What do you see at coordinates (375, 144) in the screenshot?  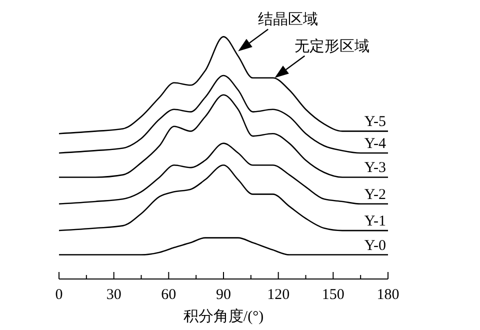 I see `series-label: Y-4` at bounding box center [375, 144].